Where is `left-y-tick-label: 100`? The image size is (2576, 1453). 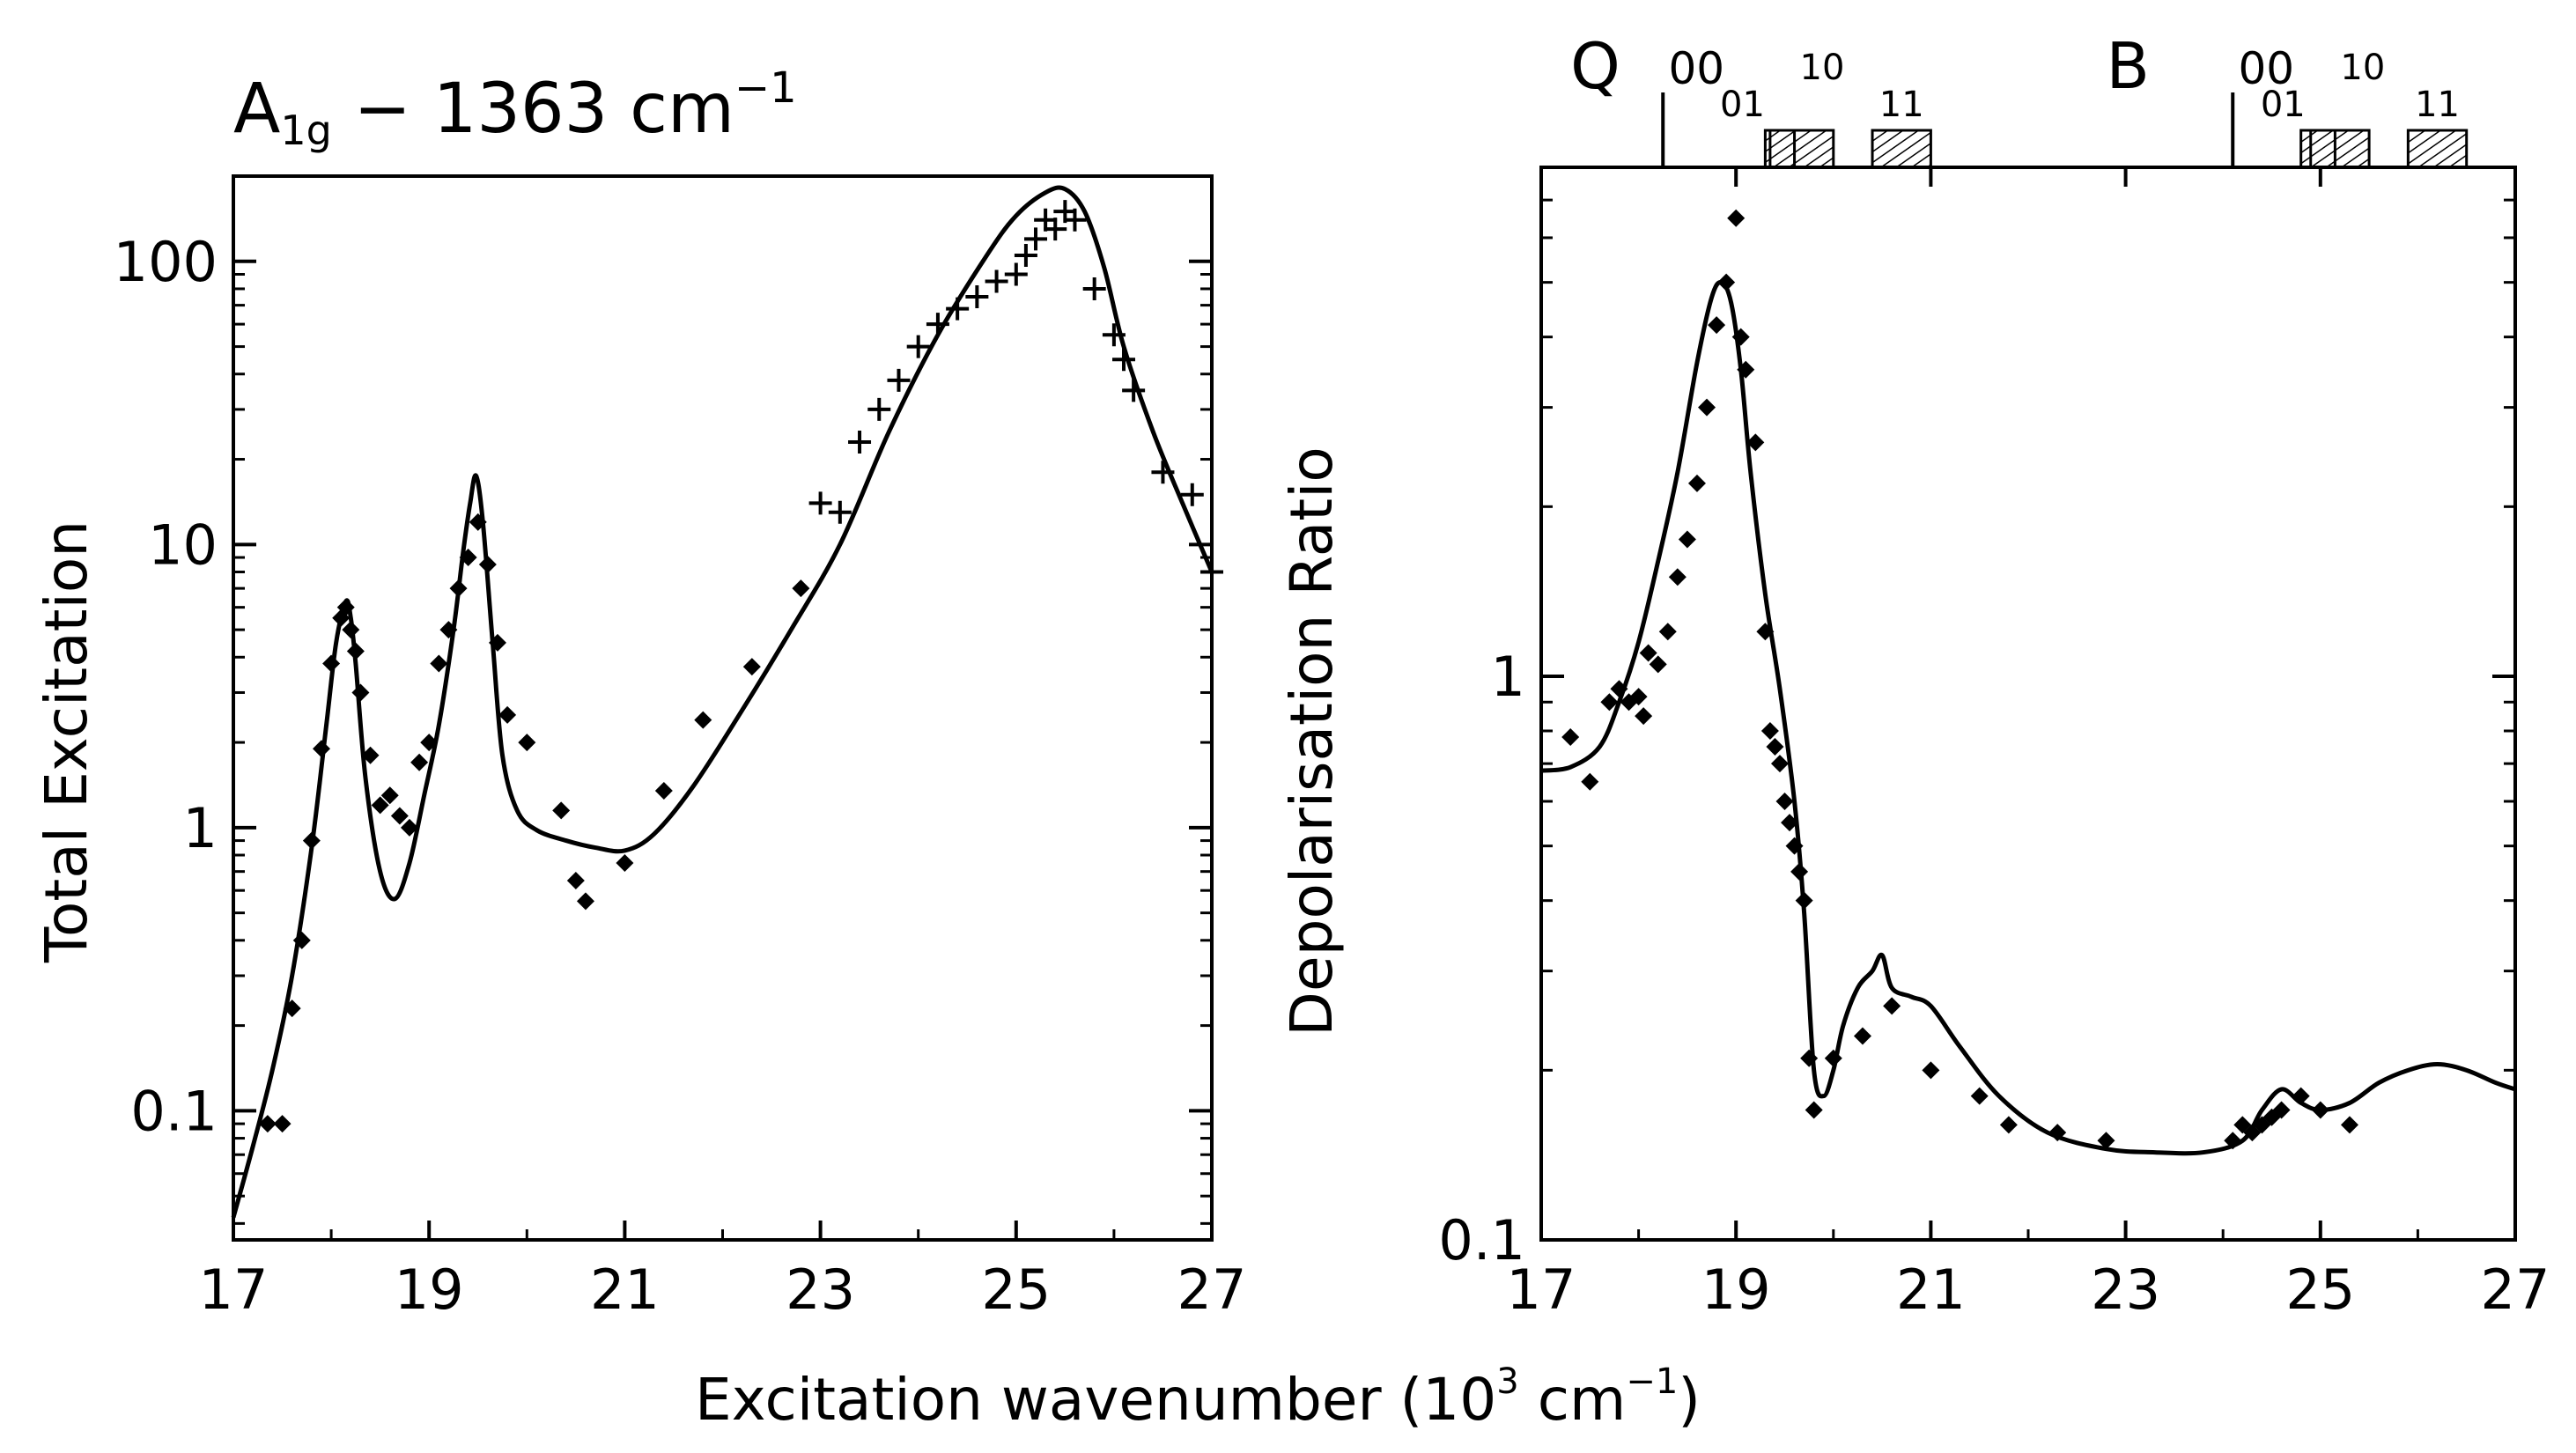
left-y-tick-label: 100 is located at coordinates (166, 262).